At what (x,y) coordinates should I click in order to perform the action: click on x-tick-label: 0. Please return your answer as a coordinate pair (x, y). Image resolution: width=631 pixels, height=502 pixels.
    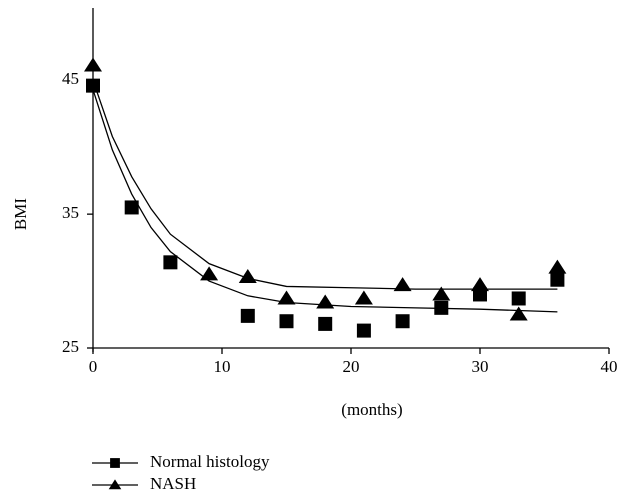
    Looking at the image, I should click on (93, 366).